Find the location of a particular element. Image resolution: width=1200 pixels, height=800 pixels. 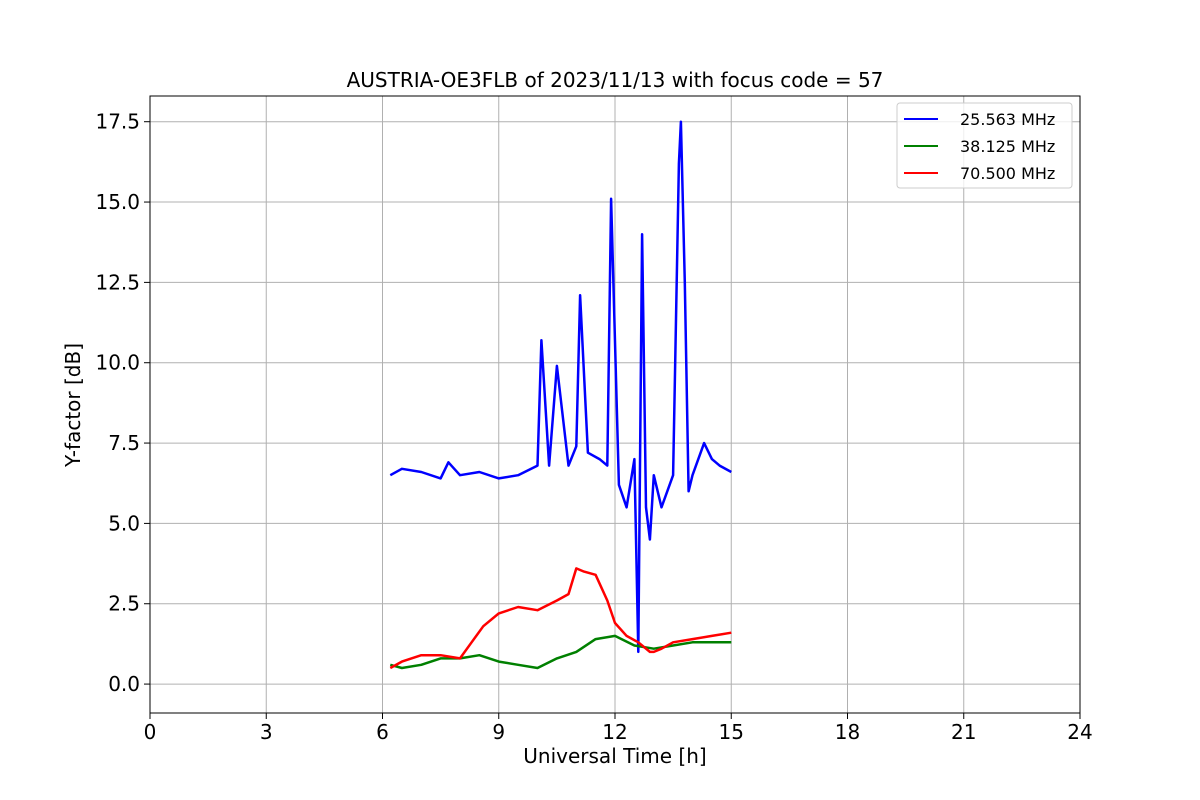

y-axis-label: Y-factor [dB] is located at coordinates (73, 405).